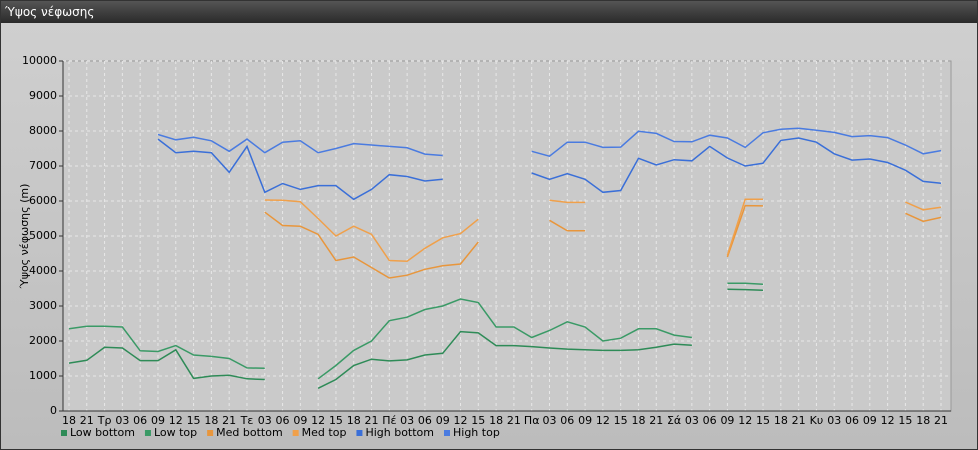  I want to click on y-tick-label: 7000, so click(43, 165).